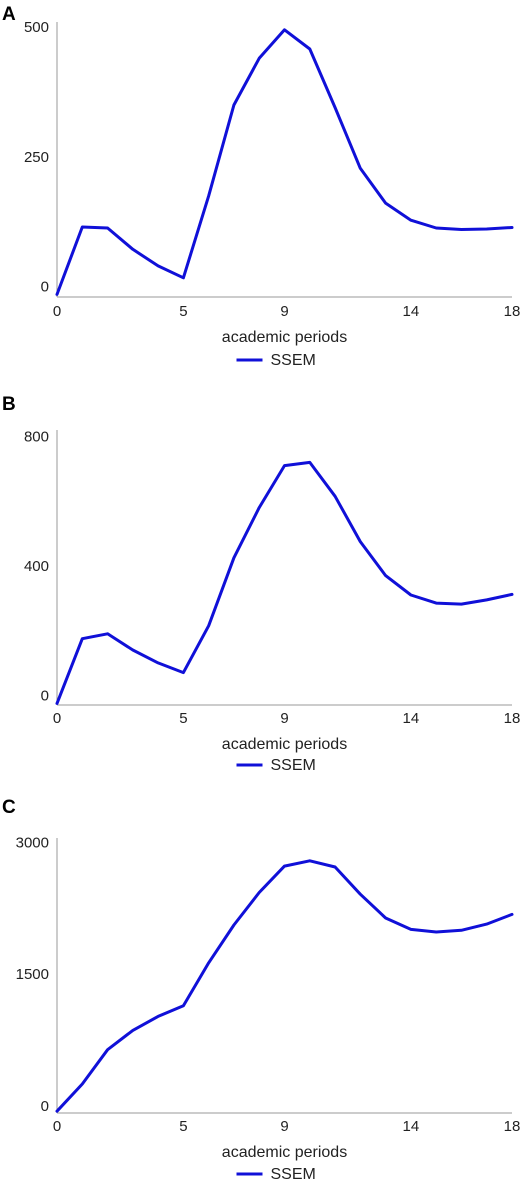  Describe the element at coordinates (36, 157) in the screenshot. I see `y-tick-label: 250` at that location.